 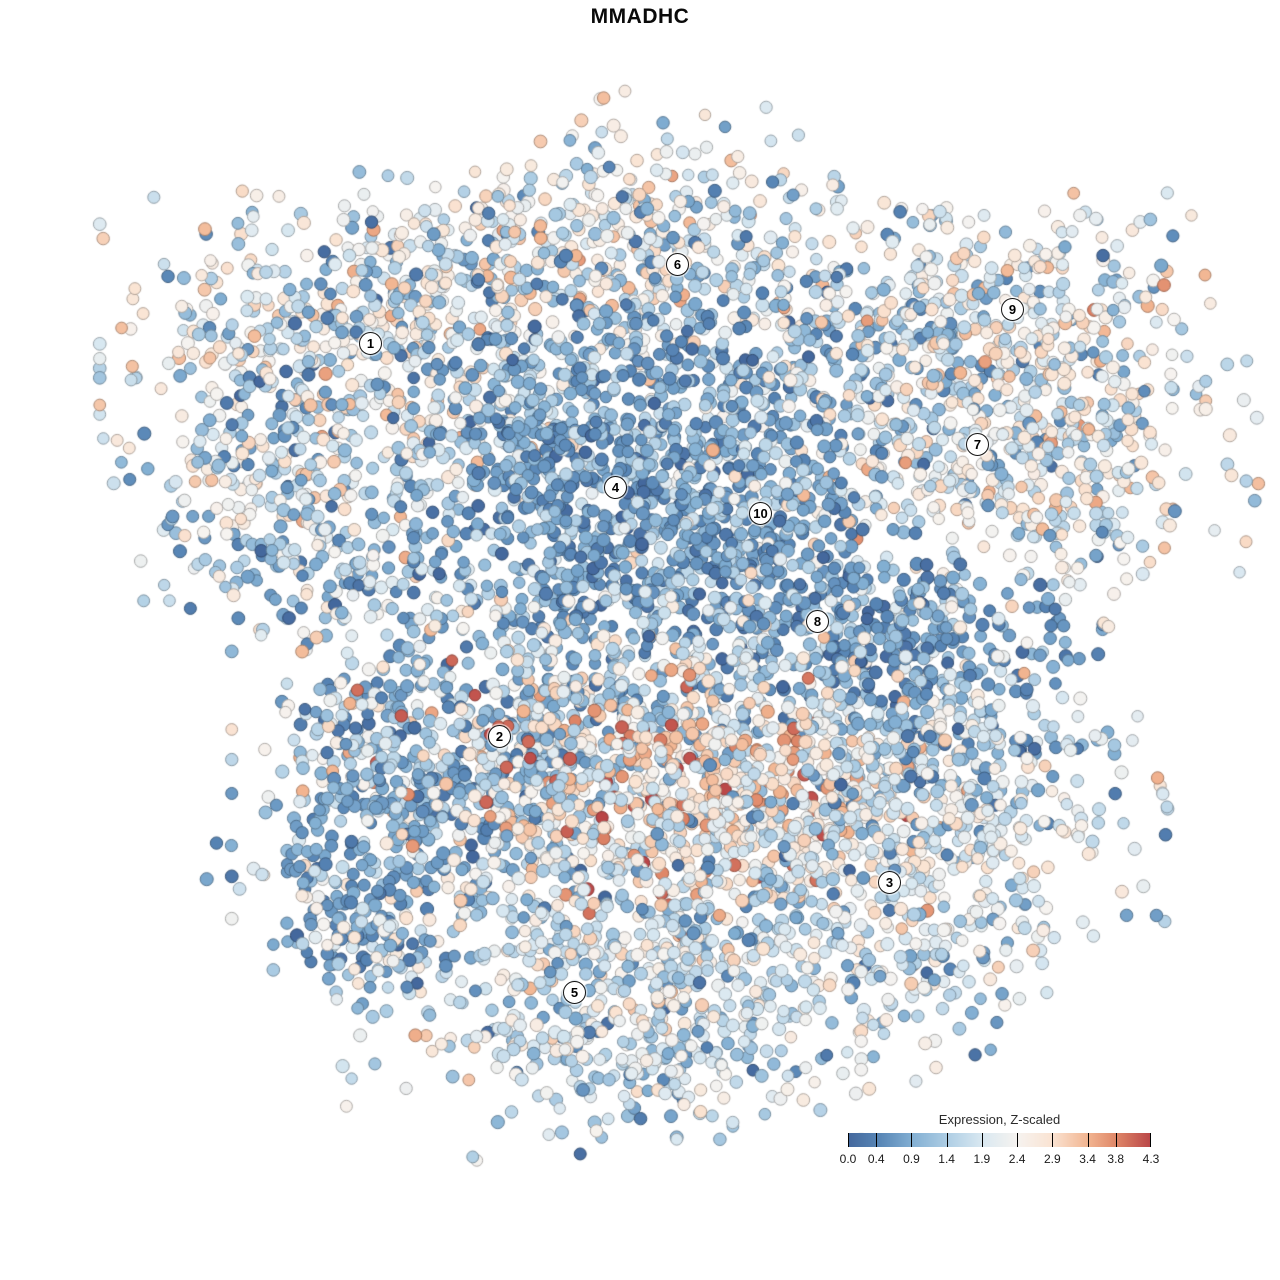 What do you see at coordinates (1116, 1159) in the screenshot?
I see `legend-tick-label: 3.8` at bounding box center [1116, 1159].